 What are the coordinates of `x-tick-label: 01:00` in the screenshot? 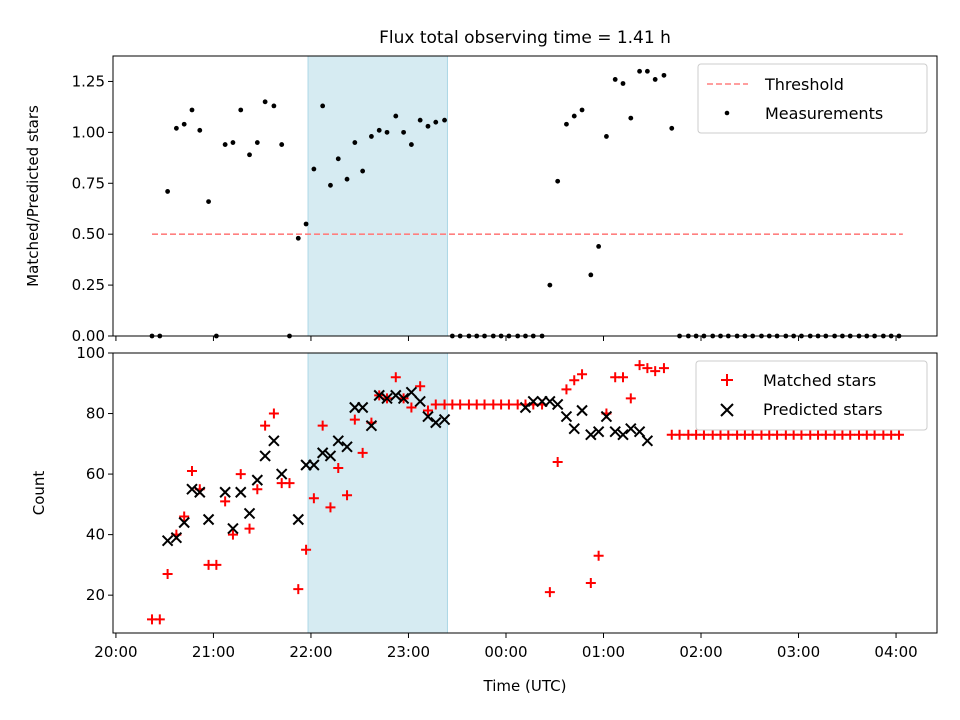 It's located at (603, 652).